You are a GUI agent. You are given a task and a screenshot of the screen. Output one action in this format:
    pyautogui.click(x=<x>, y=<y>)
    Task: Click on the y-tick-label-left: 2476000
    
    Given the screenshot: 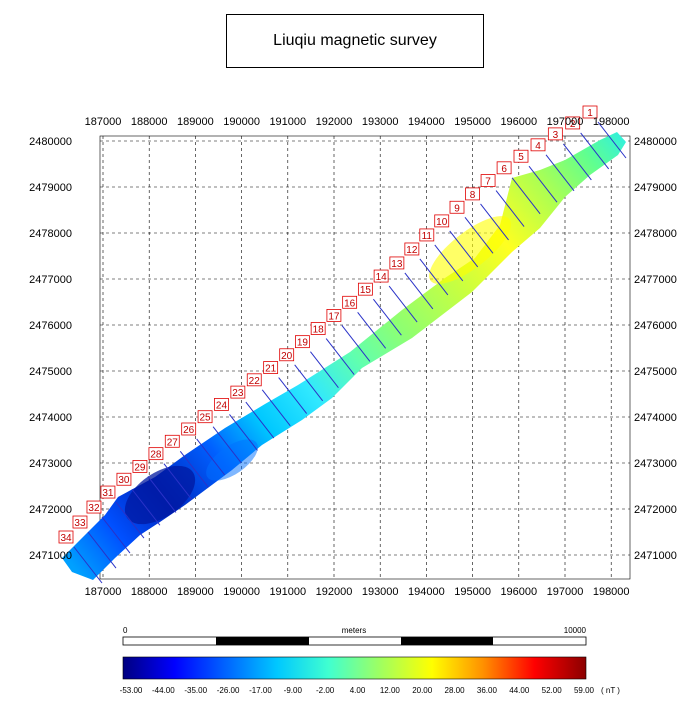 What is the action you would take?
    pyautogui.click(x=50, y=326)
    